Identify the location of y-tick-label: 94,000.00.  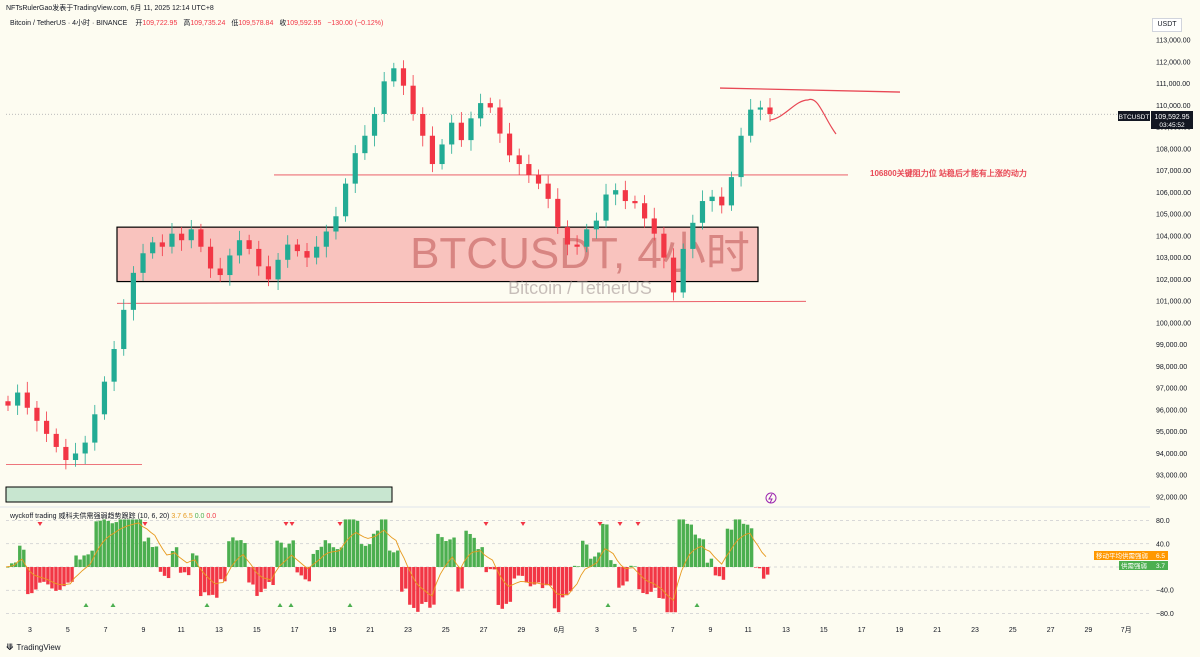
(1171, 454).